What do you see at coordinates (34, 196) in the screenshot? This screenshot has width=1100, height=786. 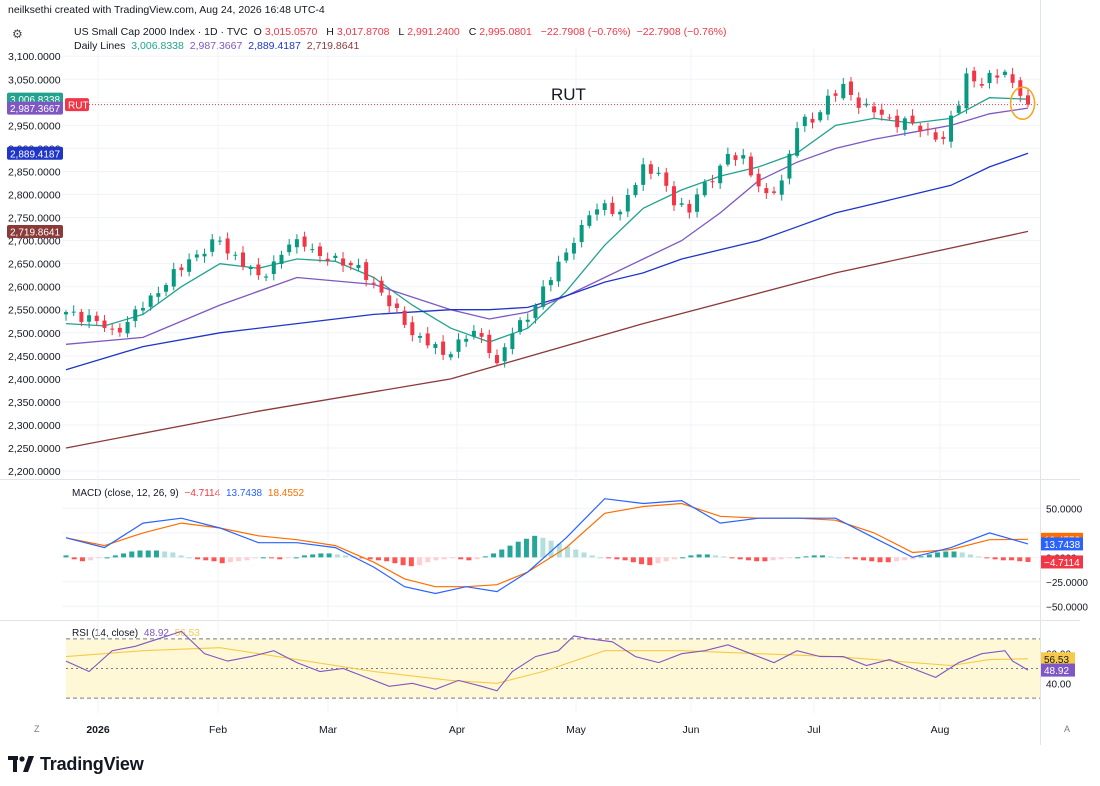 I see `price-tick-label: 2,800.0000` at bounding box center [34, 196].